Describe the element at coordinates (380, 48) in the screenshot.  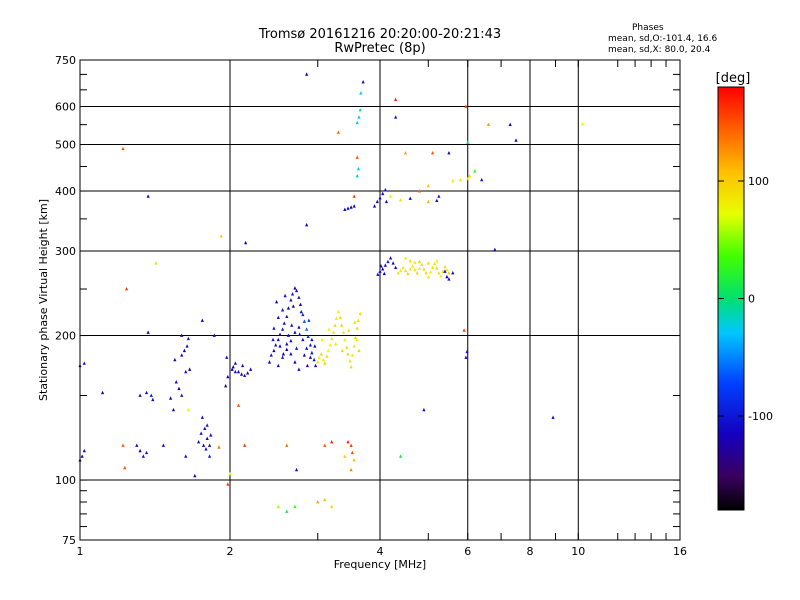
I see `chart-subtitle: RwPretec (8p)` at that location.